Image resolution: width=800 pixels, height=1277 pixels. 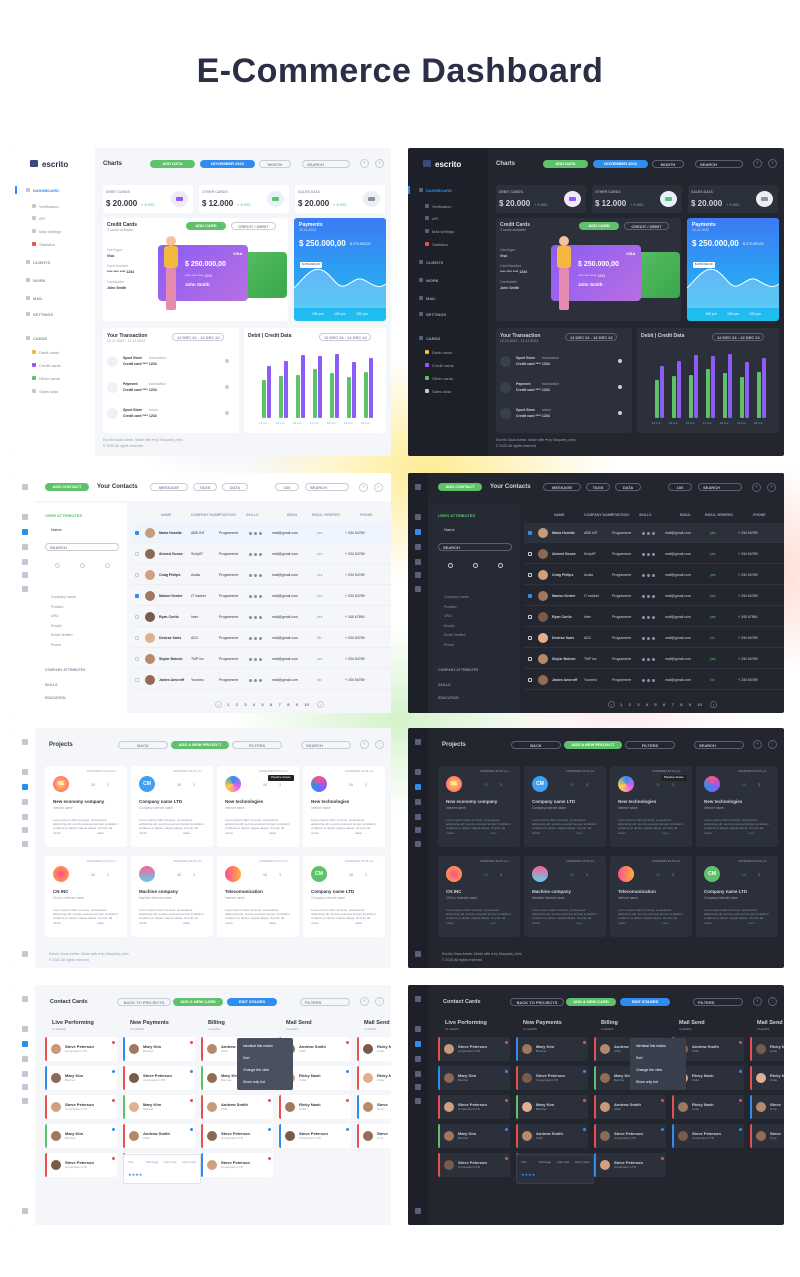 I want to click on add-card-button: ADD CARD, so click(x=206, y=226).